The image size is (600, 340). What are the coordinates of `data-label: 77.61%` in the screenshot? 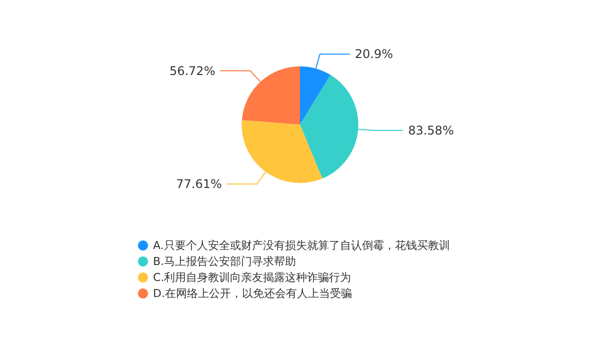 It's located at (199, 183).